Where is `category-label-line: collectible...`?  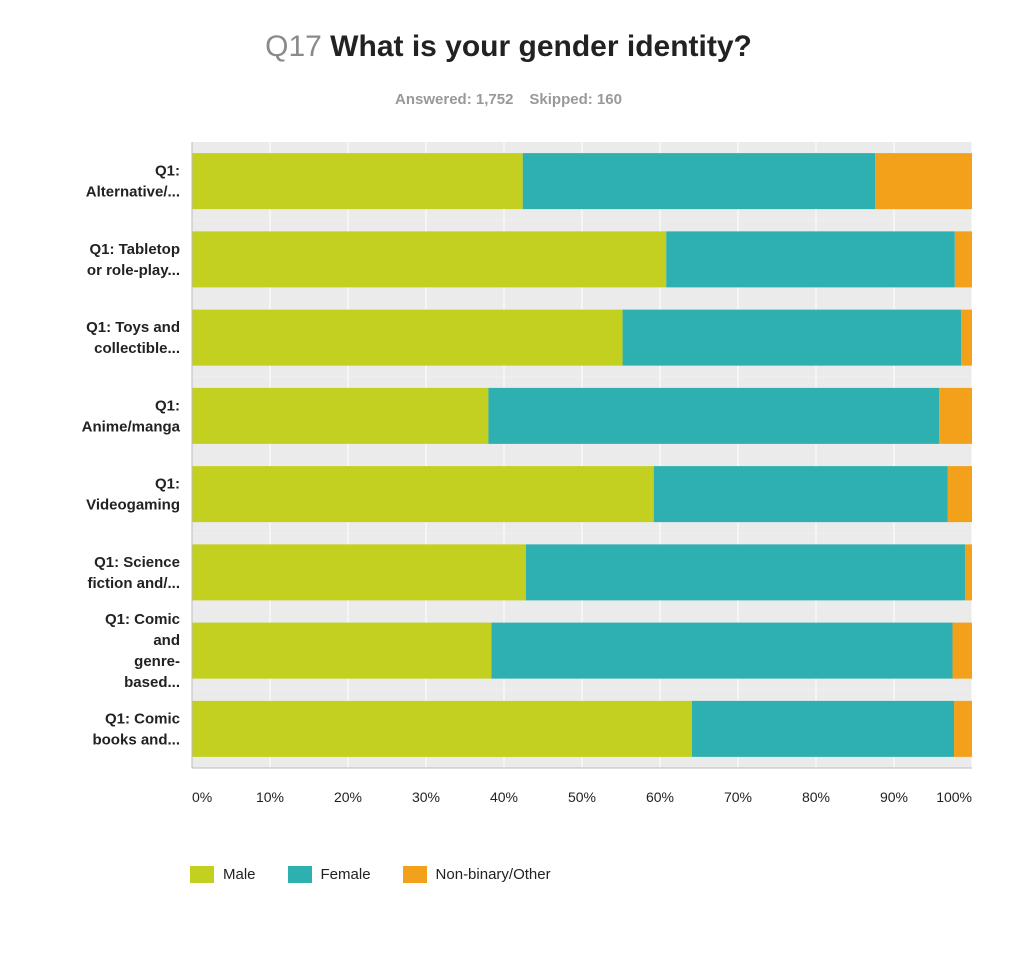
category-label-line: collectible... is located at coordinates (137, 348).